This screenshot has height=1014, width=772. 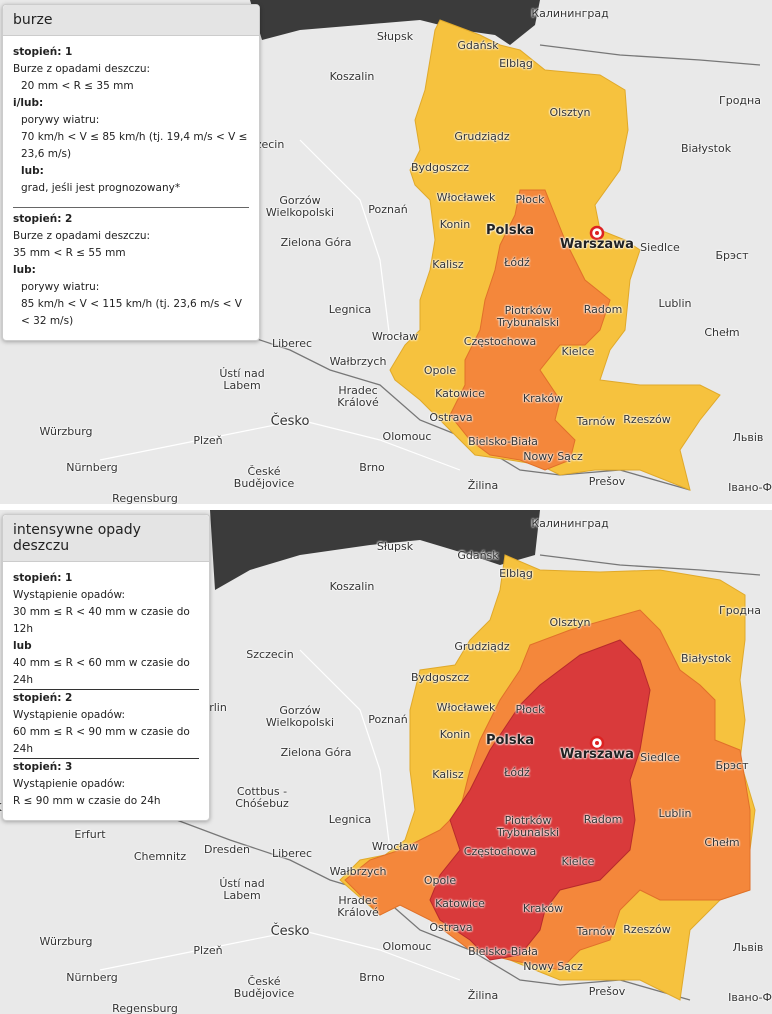 What do you see at coordinates (77, 86) in the screenshot?
I see `legend-text: 20 mm < R ≤ 35 mm` at bounding box center [77, 86].